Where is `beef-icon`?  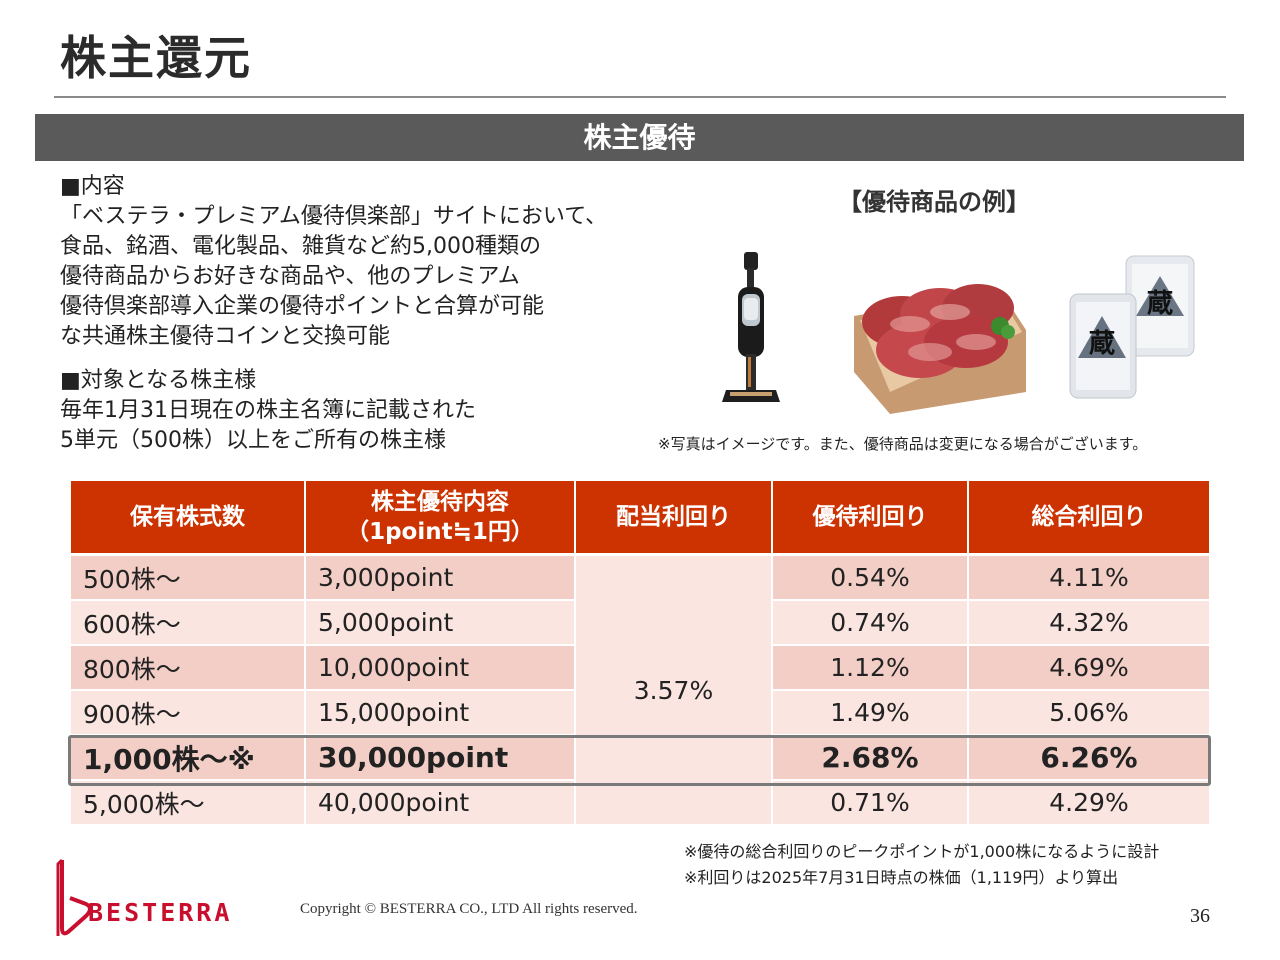
beef-icon is located at coordinates (939, 328).